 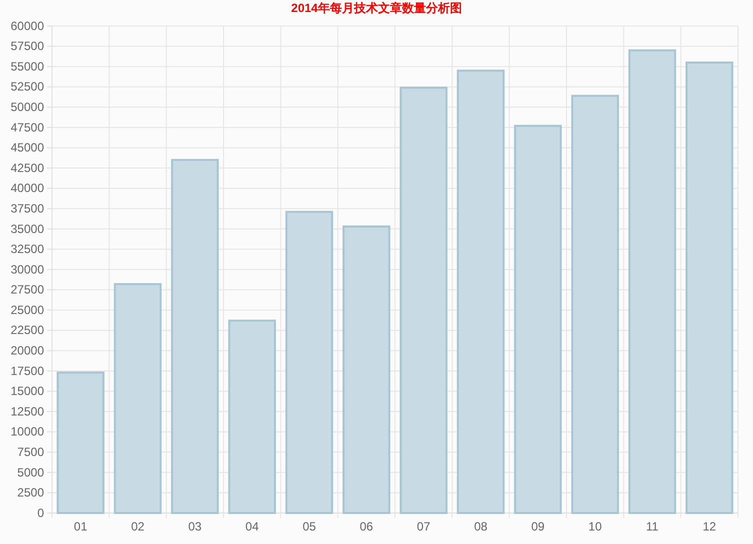 I want to click on y-tick-label: 57500, so click(x=27, y=46).